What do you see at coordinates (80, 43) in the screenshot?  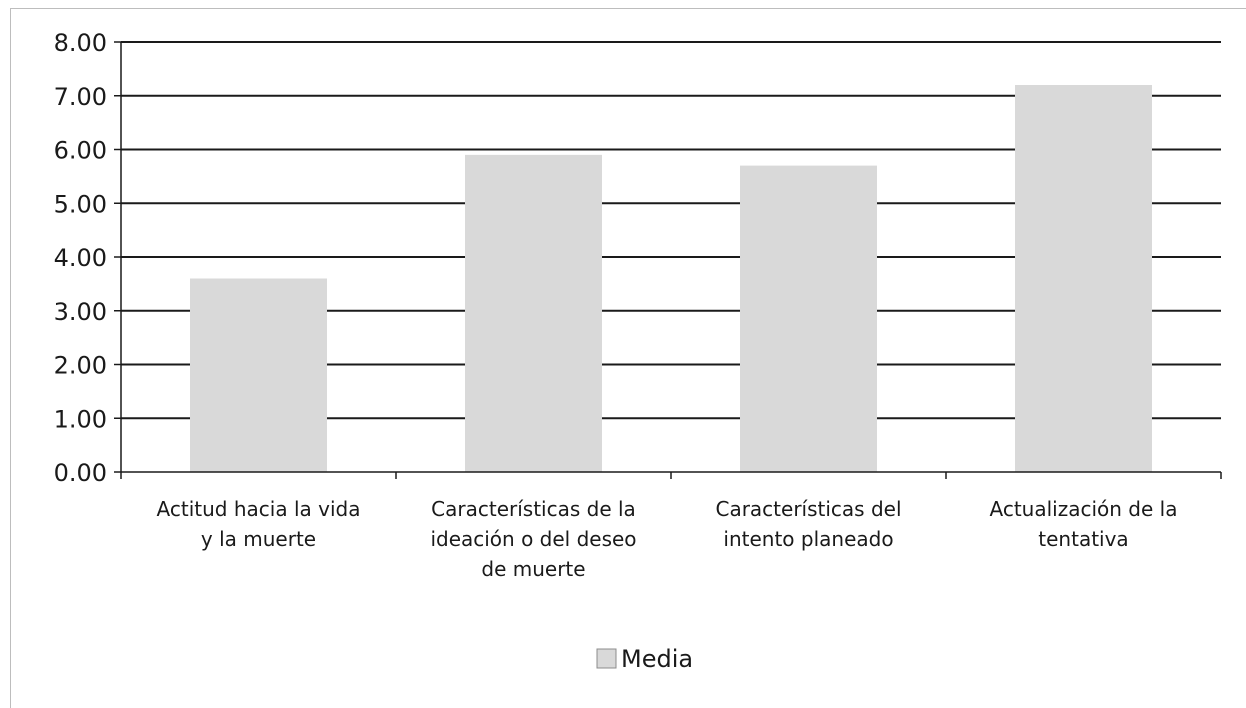 I see `y-tick-label: 8.00` at bounding box center [80, 43].